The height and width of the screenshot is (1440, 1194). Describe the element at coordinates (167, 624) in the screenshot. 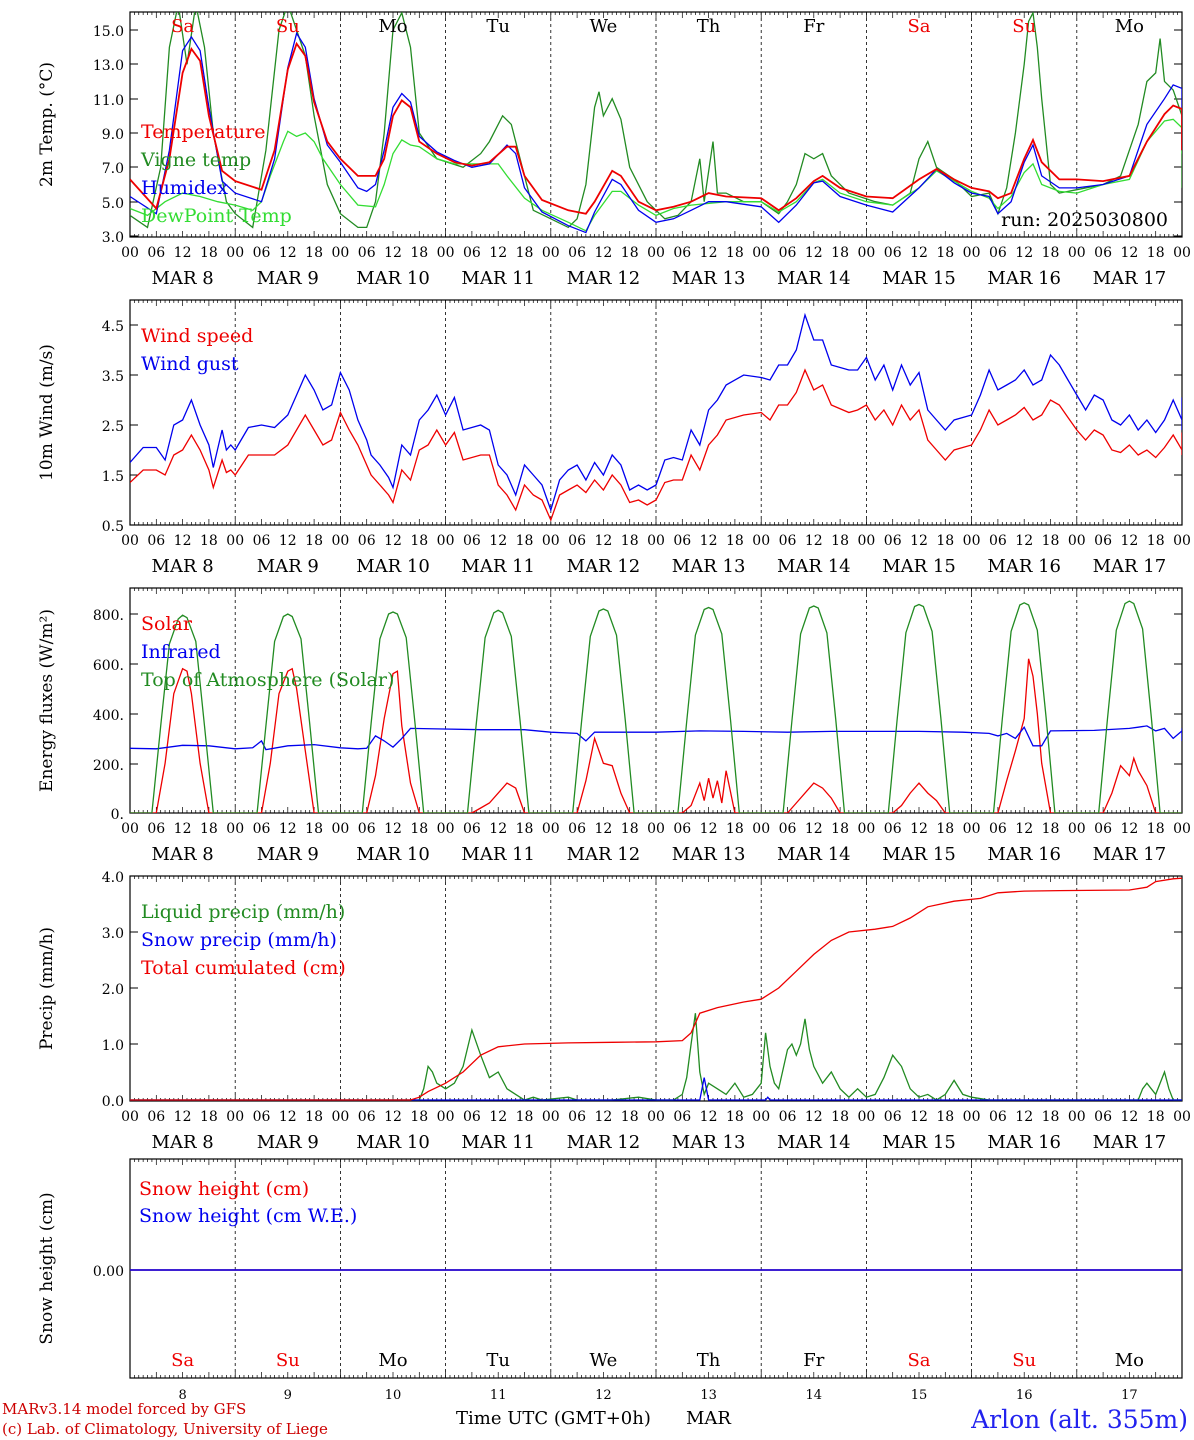

I see `legend-entry: Solar` at that location.